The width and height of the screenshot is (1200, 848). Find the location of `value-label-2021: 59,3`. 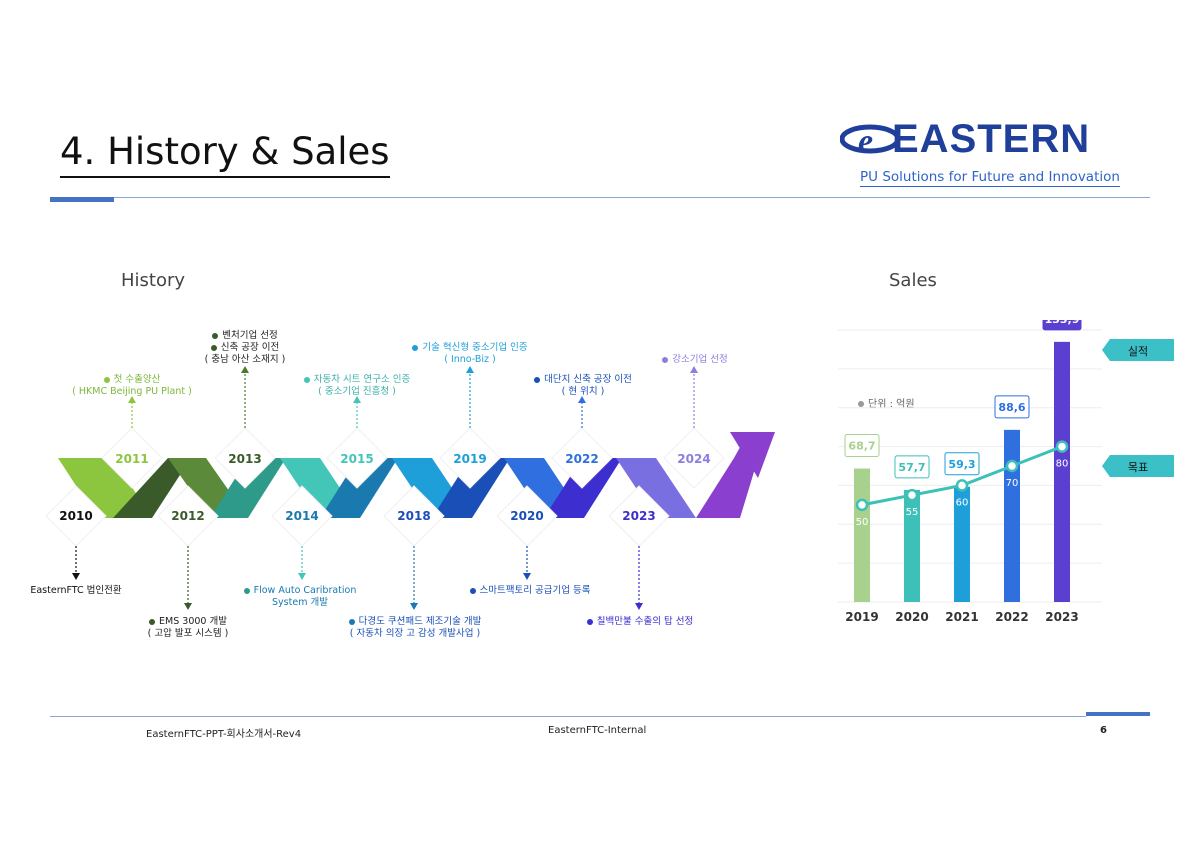

value-label-2021: 59,3 is located at coordinates (961, 464).